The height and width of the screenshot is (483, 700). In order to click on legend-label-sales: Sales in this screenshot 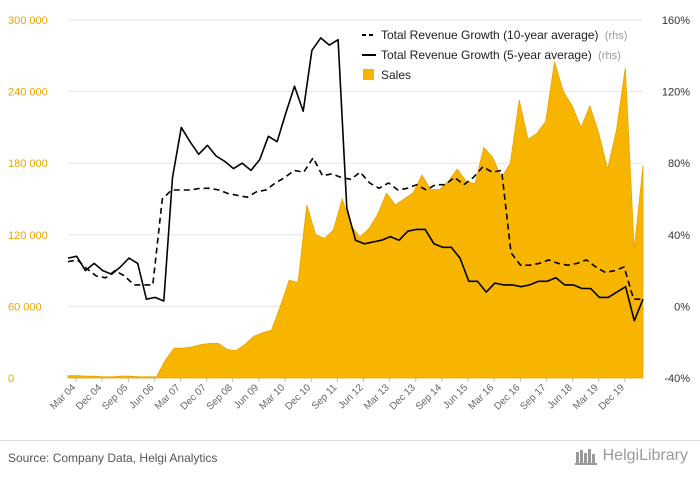, I will do `click(396, 75)`.